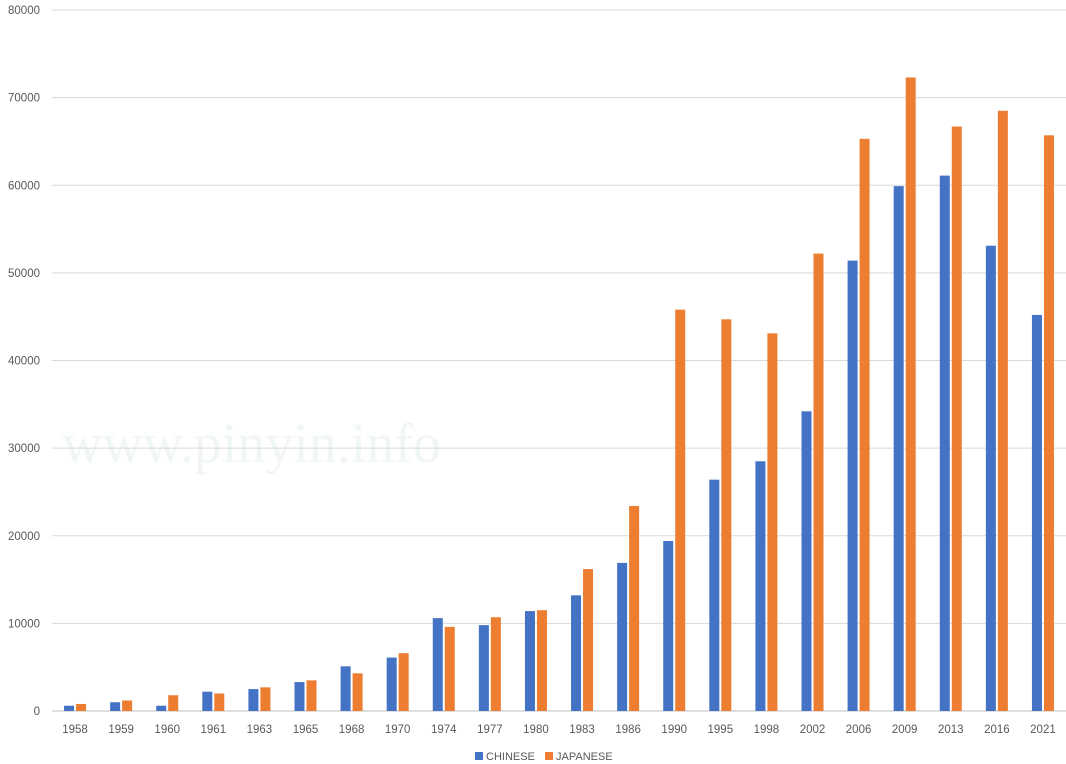  What do you see at coordinates (549, 756) in the screenshot?
I see `legend-swatch-japanese` at bounding box center [549, 756].